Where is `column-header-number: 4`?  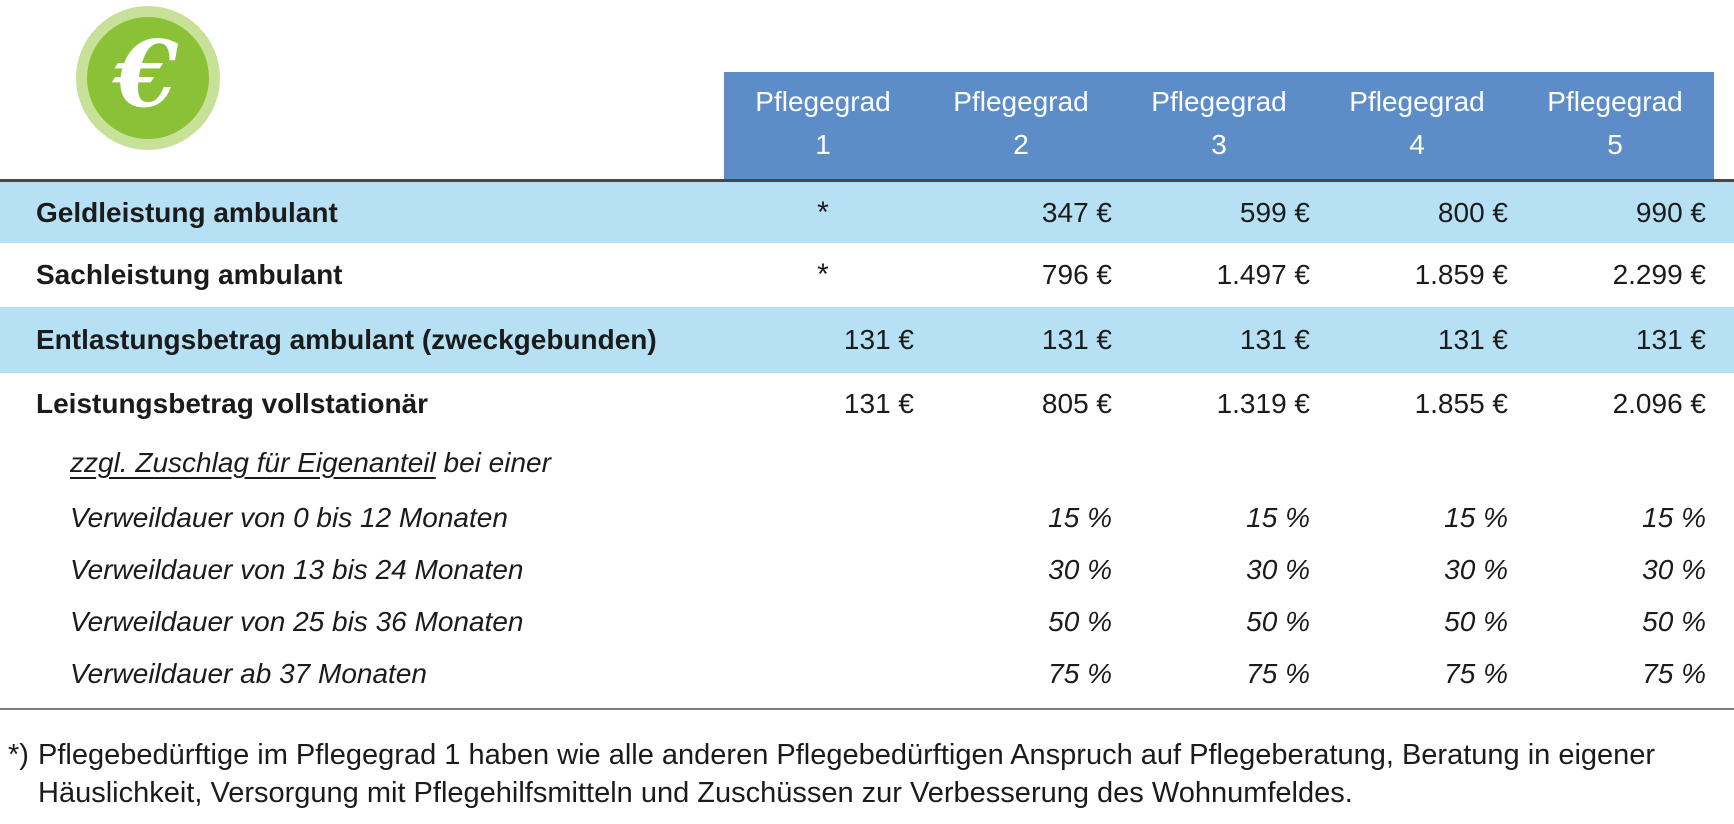 column-header-number: 4 is located at coordinates (1417, 144).